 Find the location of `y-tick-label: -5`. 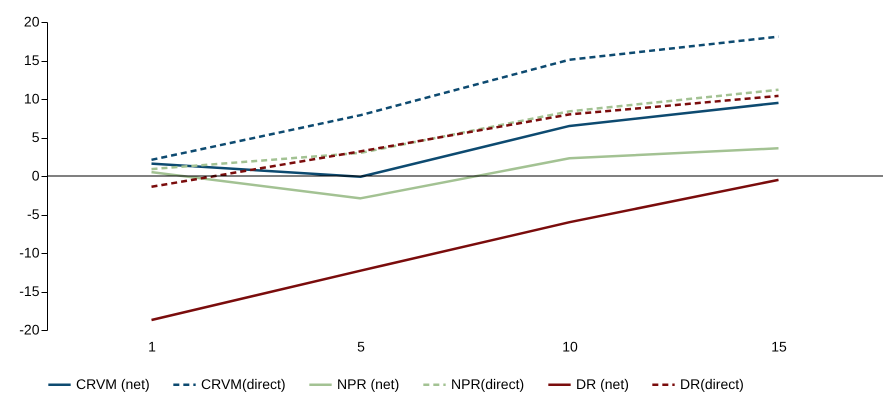

y-tick-label: -5 is located at coordinates (33, 214).